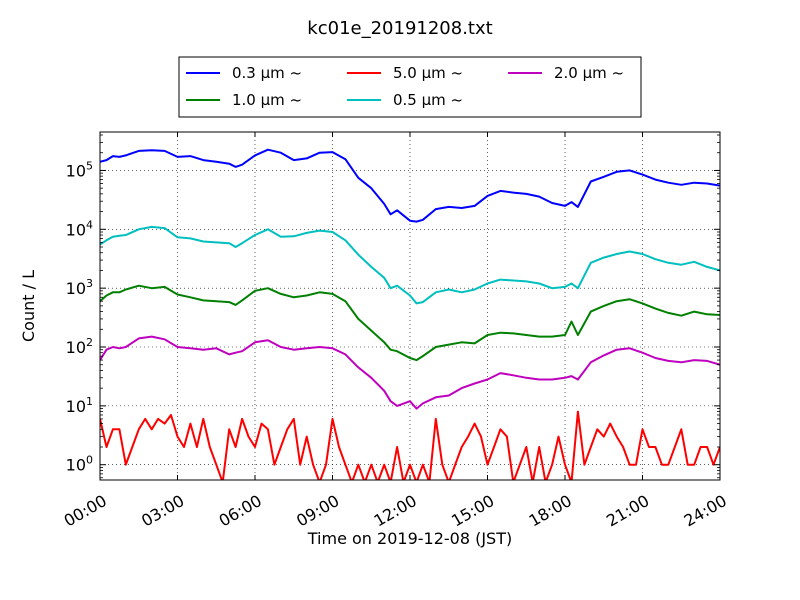 The width and height of the screenshot is (800, 600). Describe the element at coordinates (162, 511) in the screenshot. I see `x-tick-label: 03:00` at that location.